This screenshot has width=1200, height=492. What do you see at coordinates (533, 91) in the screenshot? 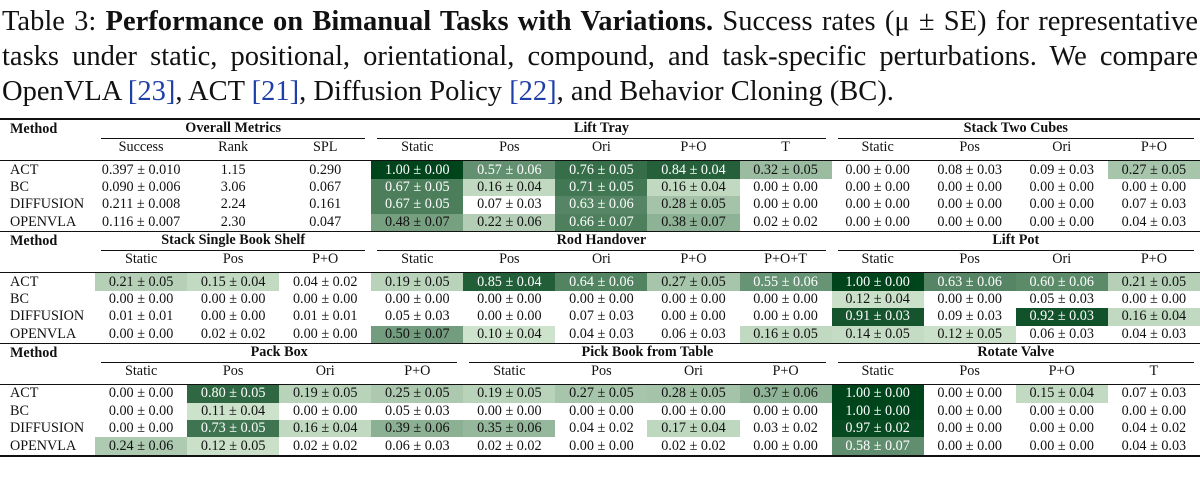
I see `citation: [22]` at bounding box center [533, 91].